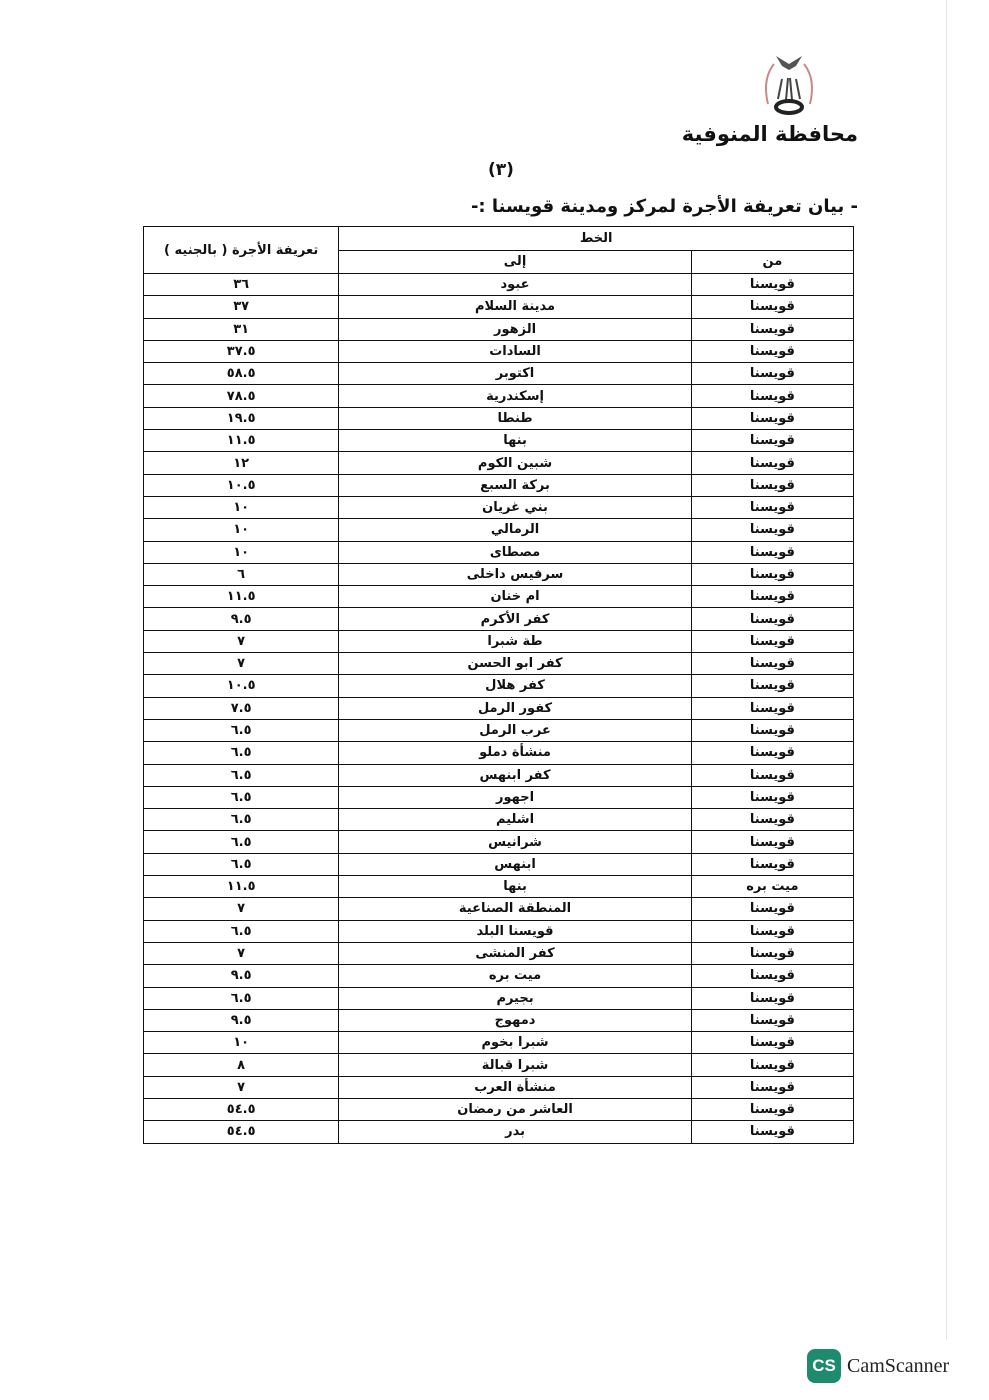 The height and width of the screenshot is (1400, 989). I want to click on table-row: قويسنا الرمالي ١٠, so click(498, 530).